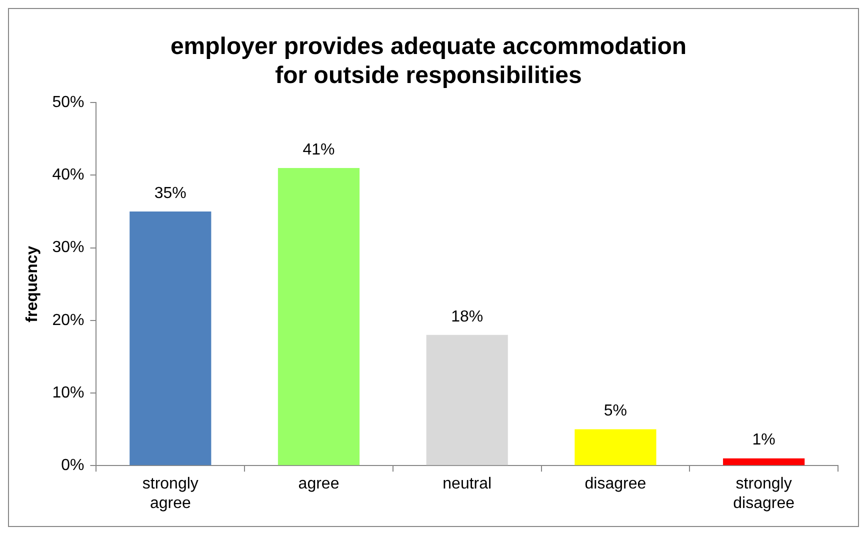 Image resolution: width=867 pixels, height=535 pixels. What do you see at coordinates (615, 484) in the screenshot?
I see `x-tick-label: disagree` at bounding box center [615, 484].